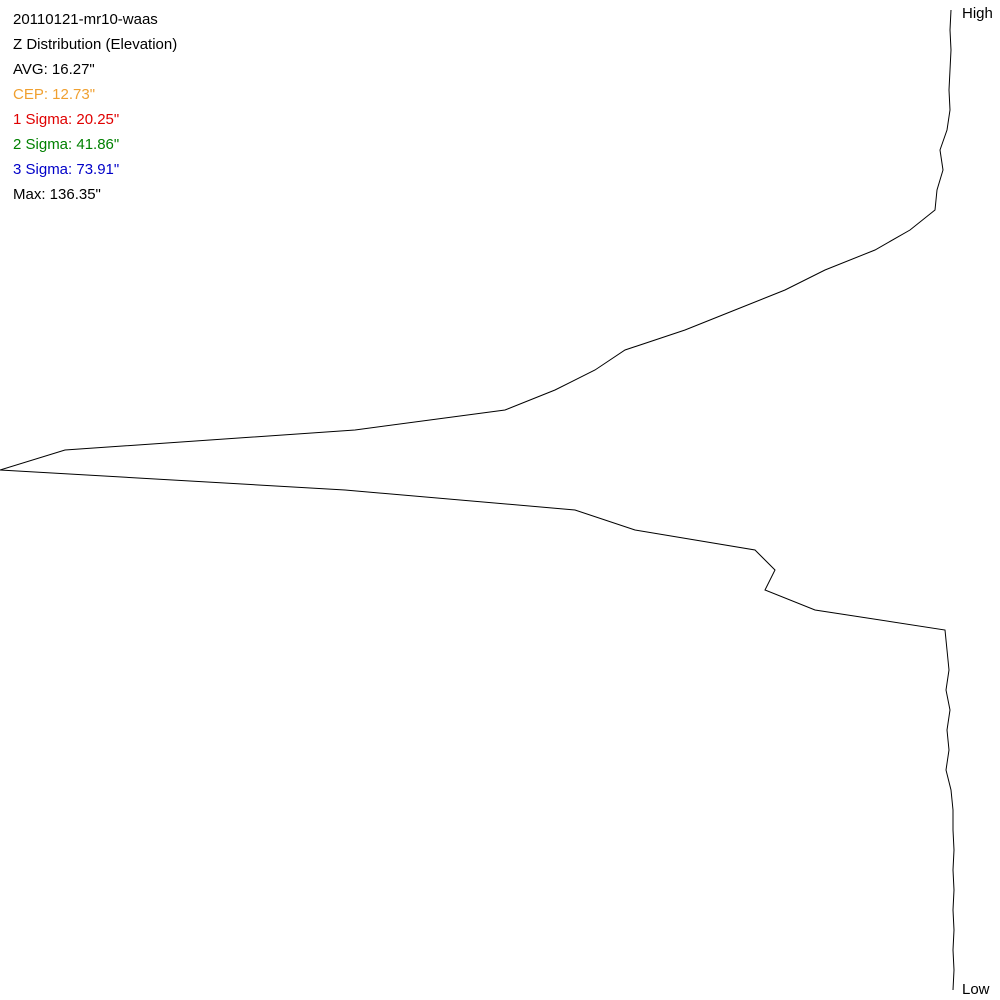 This screenshot has height=1000, width=1000. I want to click on stat-label: Max: 136.35", so click(57, 194).